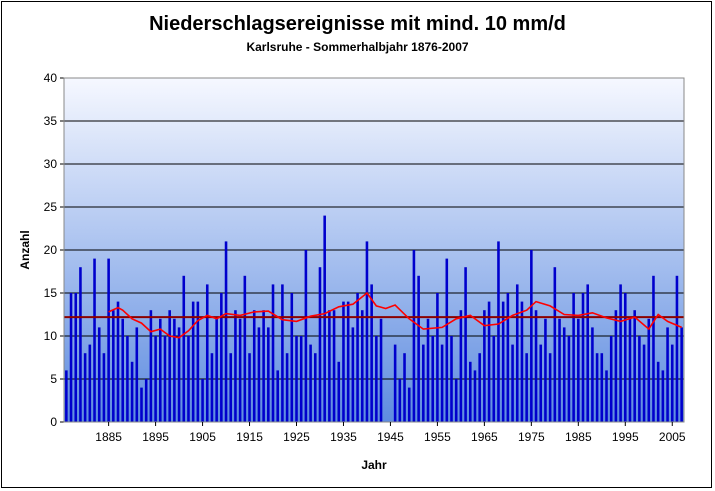  What do you see at coordinates (51, 207) in the screenshot?
I see `y-tick-label: 25` at bounding box center [51, 207].